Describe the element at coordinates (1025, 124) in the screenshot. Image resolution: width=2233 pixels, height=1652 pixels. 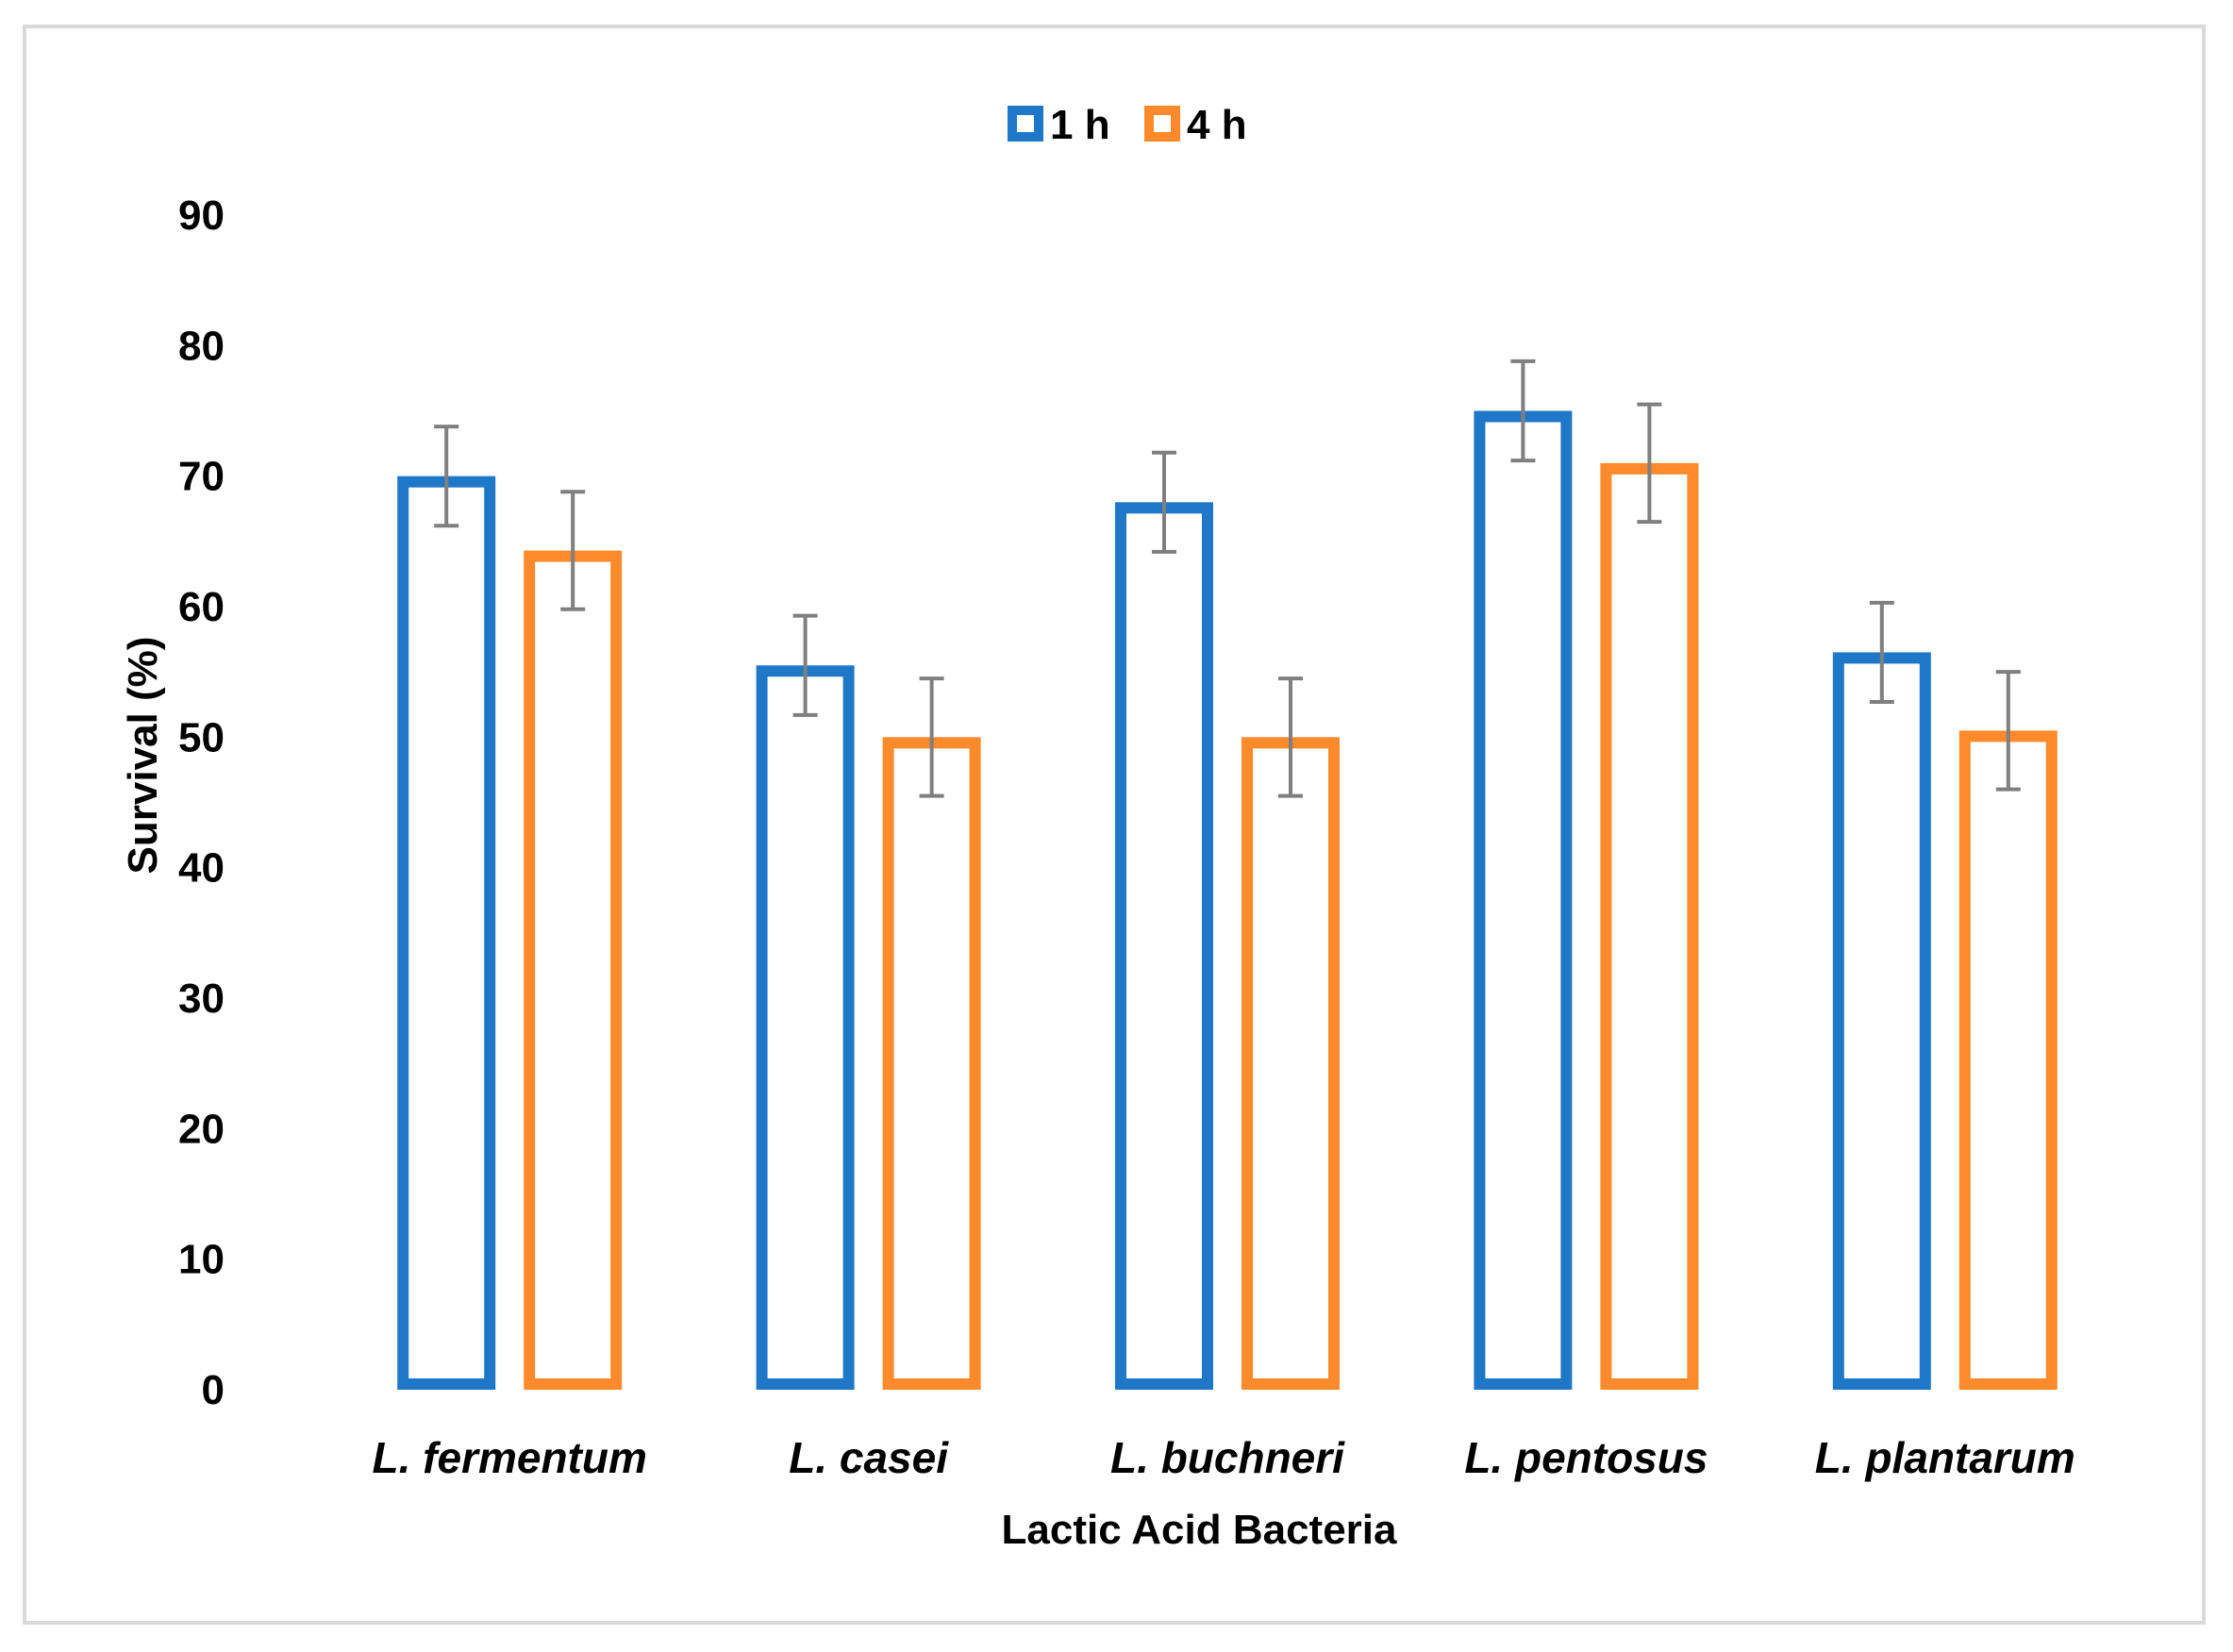
I see `legend-swatch-1h` at that location.